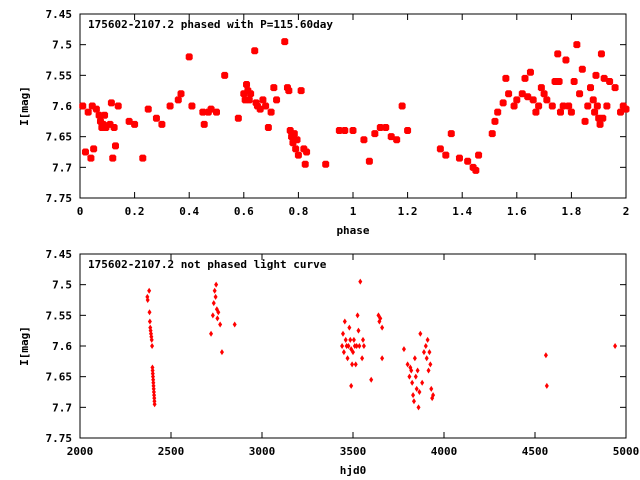 Image resolution: width=640 pixels, height=480 pixels. I want to click on y-tick-label: 7.6, so click(62, 346).